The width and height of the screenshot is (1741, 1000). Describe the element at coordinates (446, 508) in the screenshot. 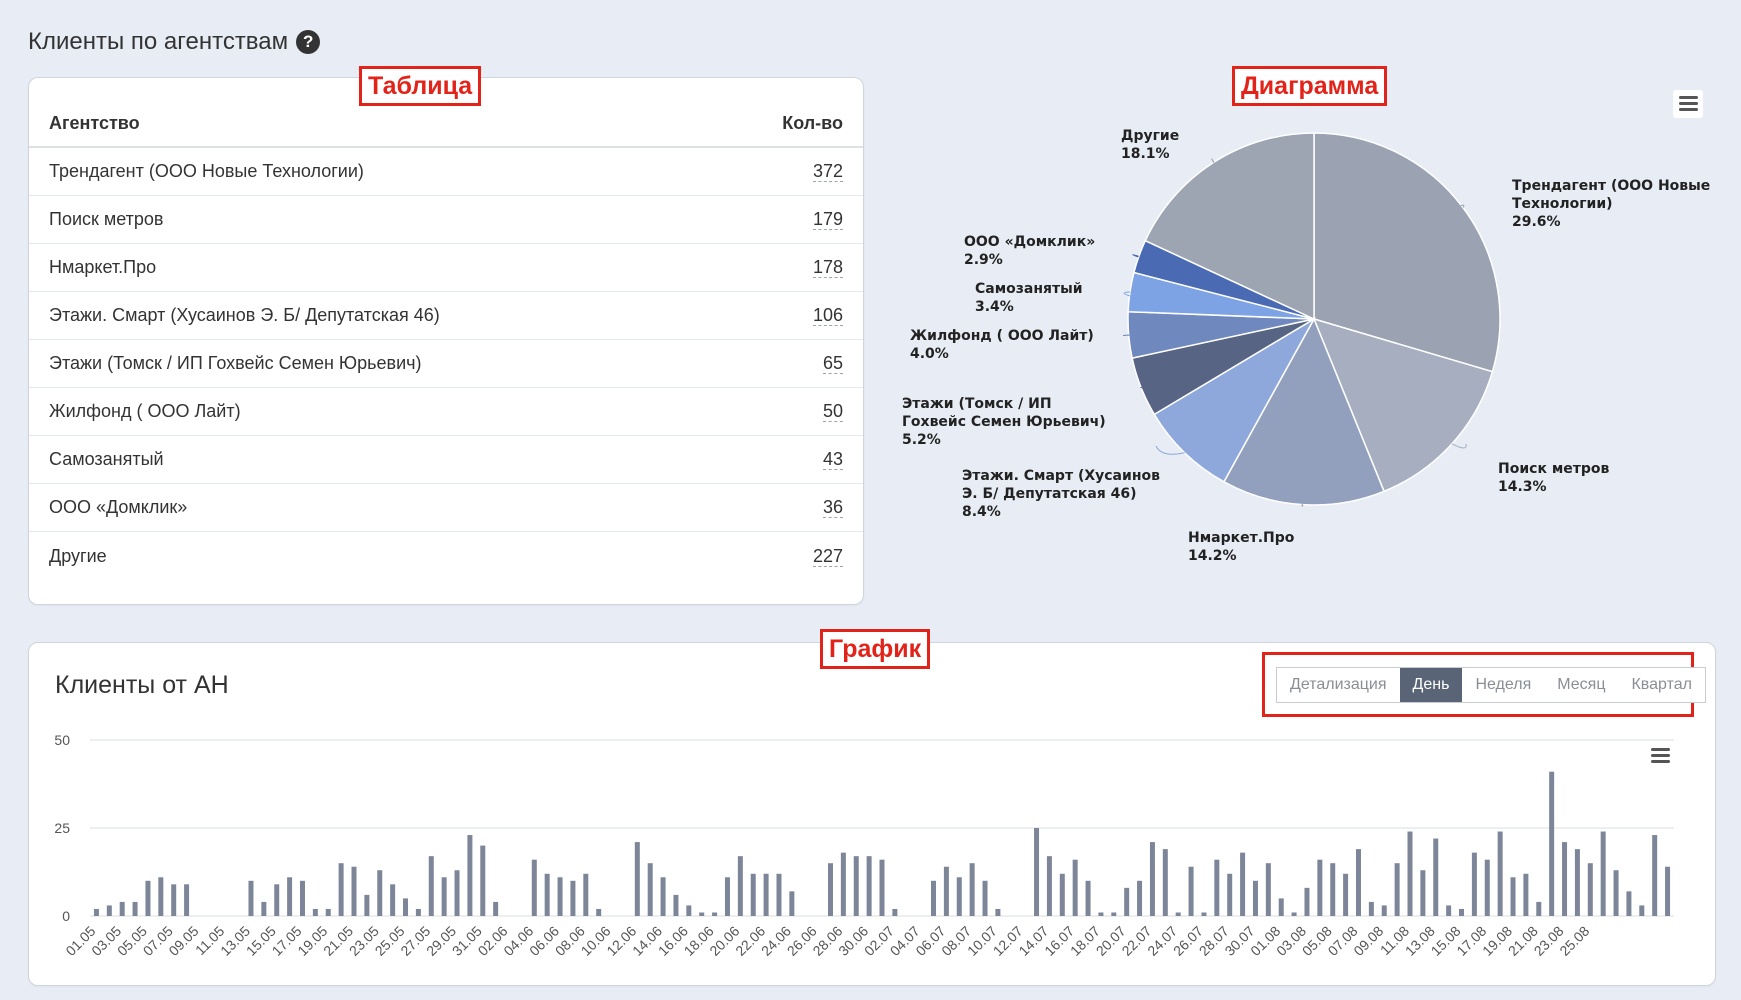

I see `table-row: ООО «Домклик» 36` at that location.